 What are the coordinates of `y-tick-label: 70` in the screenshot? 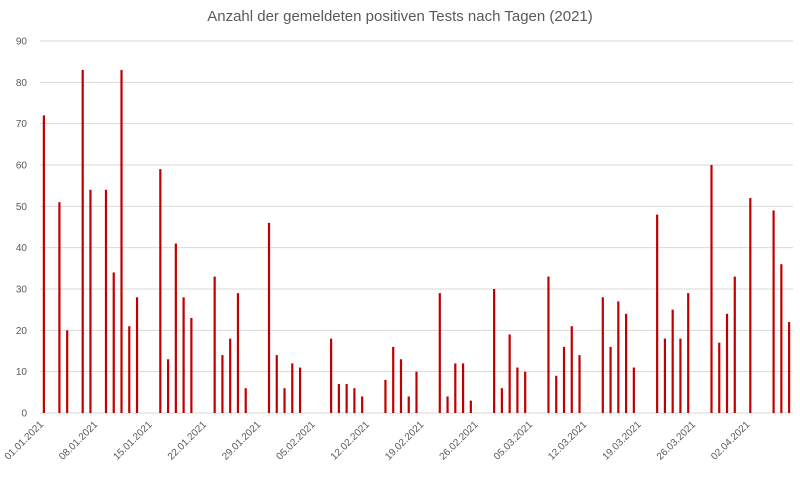 It's located at (22, 124).